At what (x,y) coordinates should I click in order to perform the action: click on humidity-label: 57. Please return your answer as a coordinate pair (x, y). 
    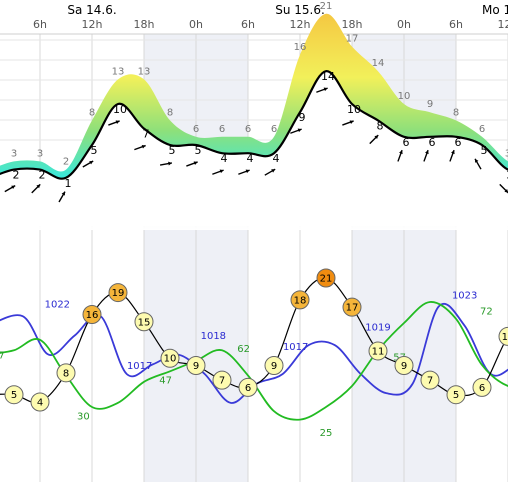
    Looking at the image, I should click on (2, 356).